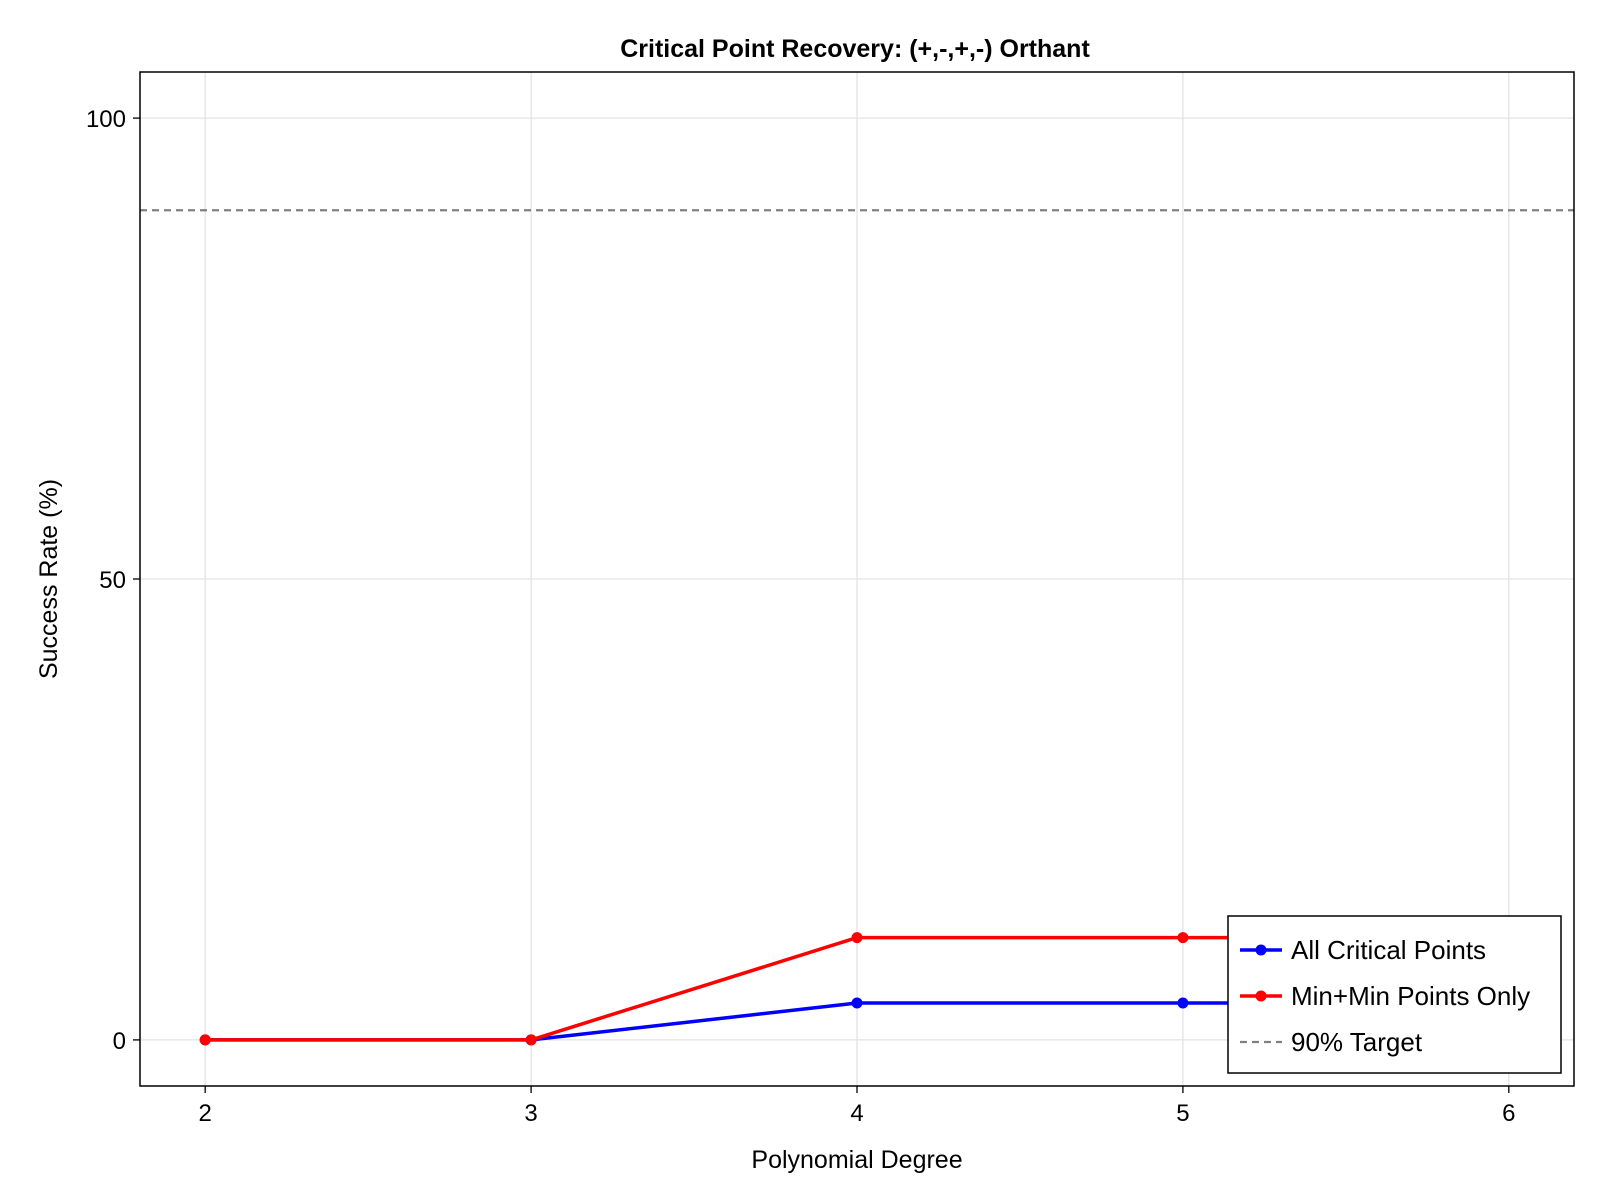 This screenshot has width=1600, height=1200. Describe the element at coordinates (1182, 1113) in the screenshot. I see `x-tick-label: 5` at that location.